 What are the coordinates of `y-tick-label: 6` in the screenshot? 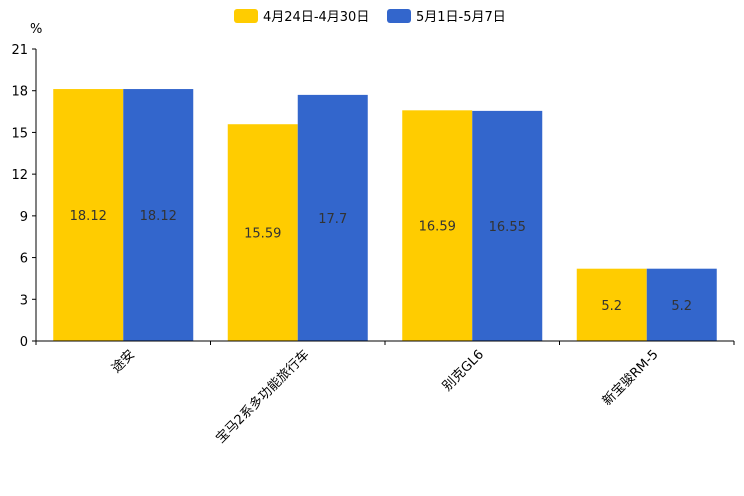 It's located at (24, 259).